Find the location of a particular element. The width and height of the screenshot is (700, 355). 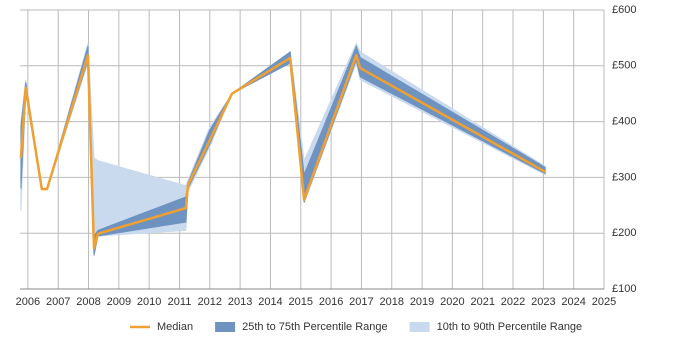

x-tick-label: 2020 is located at coordinates (452, 302).